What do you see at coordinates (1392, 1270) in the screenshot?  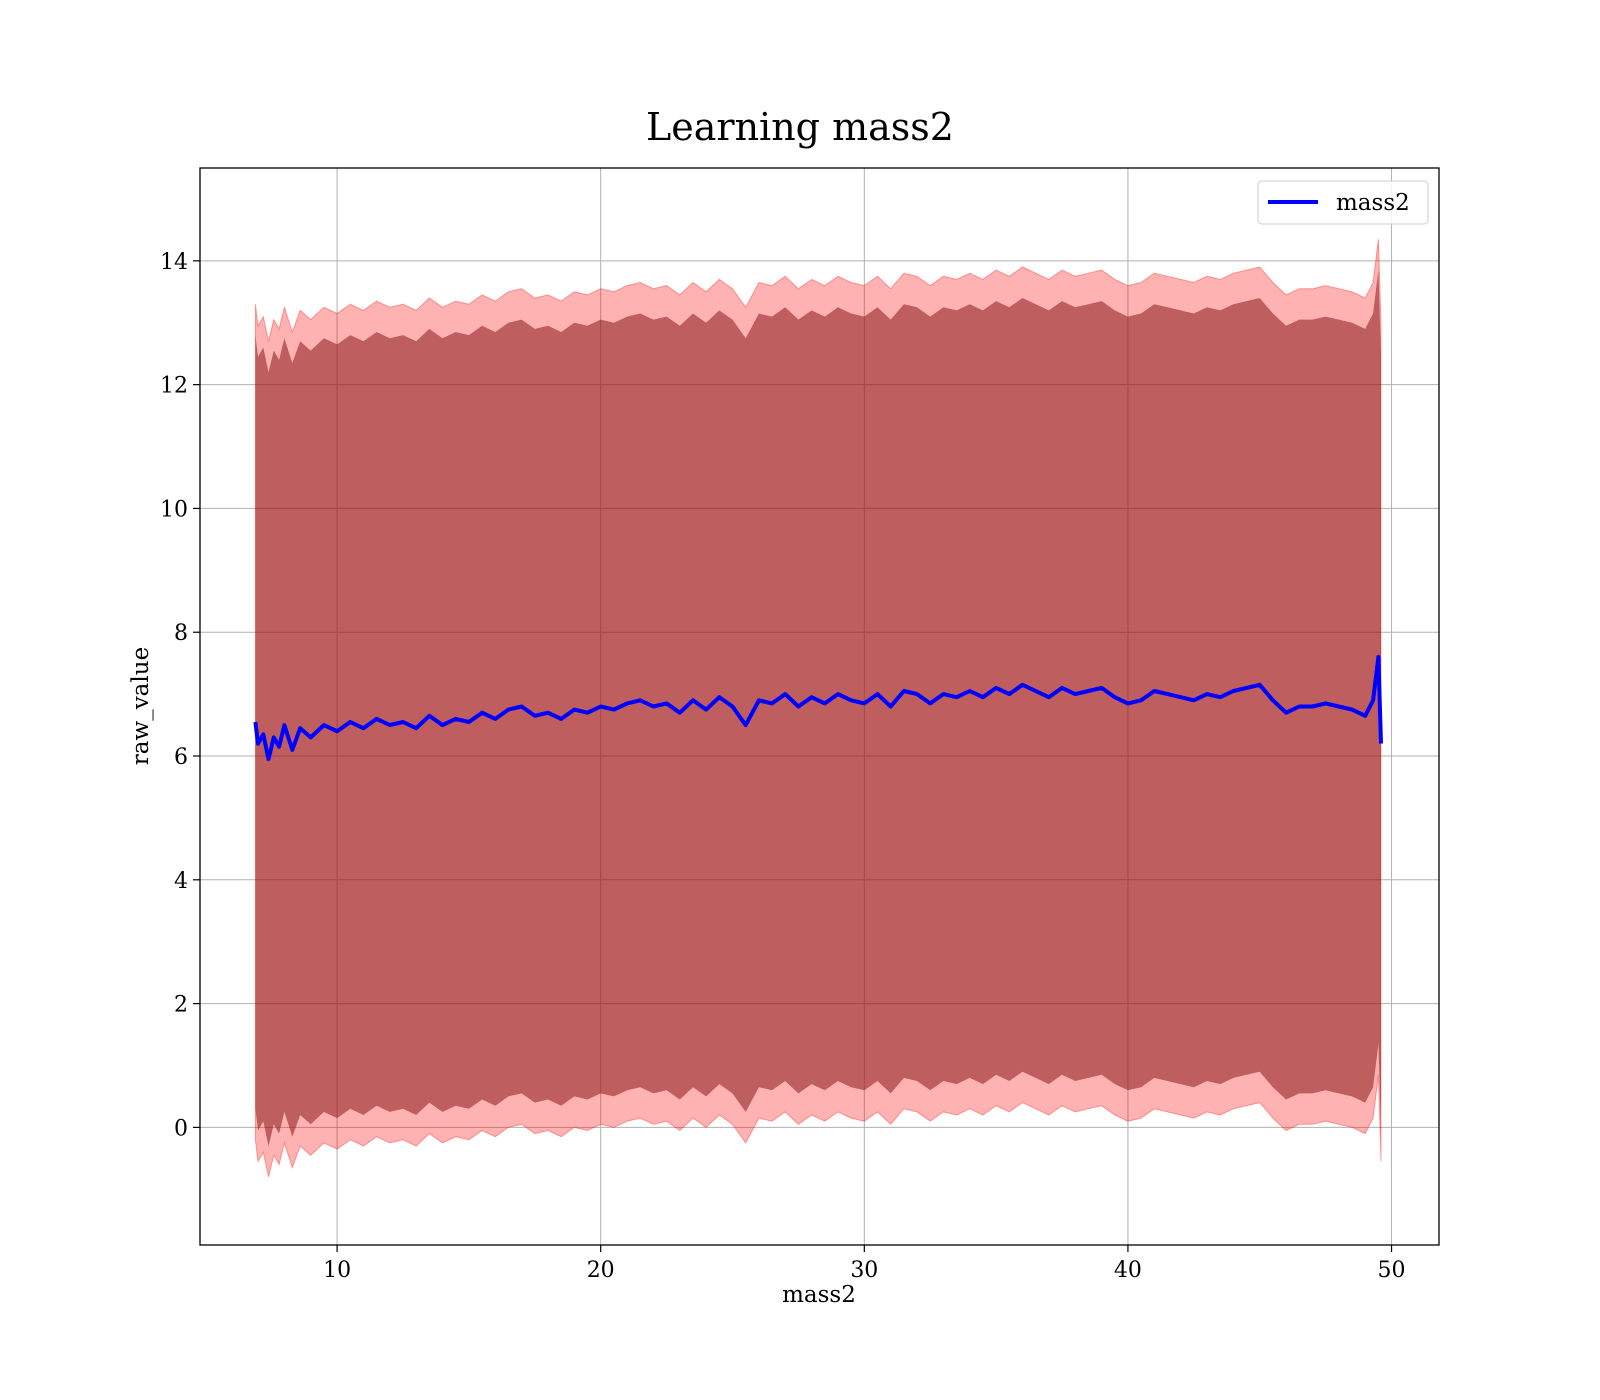 I see `x-tick-label: 50` at bounding box center [1392, 1270].